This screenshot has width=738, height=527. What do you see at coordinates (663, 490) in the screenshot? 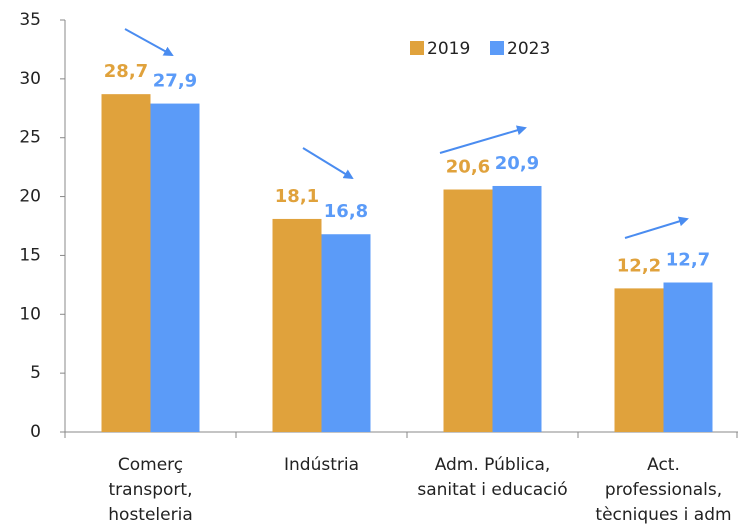
I see `x-tick-label: Act. professionals, tècniques i adm` at bounding box center [663, 490].